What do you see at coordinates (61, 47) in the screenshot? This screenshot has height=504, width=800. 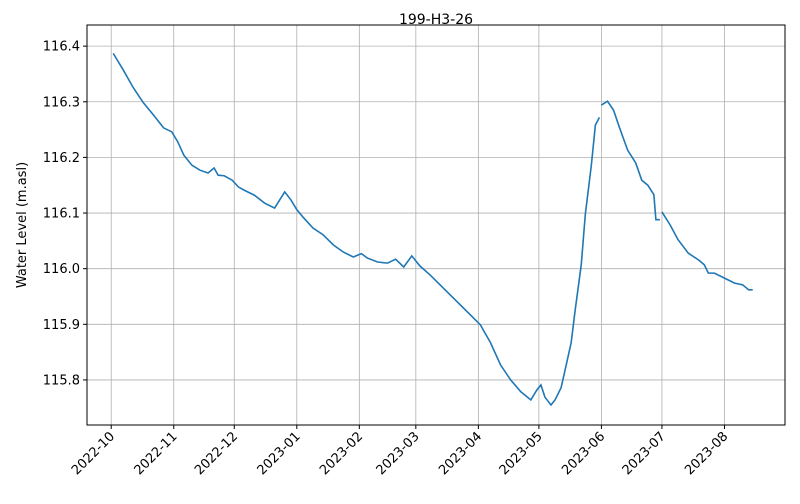 I see `y-tick-label: 116.4` at bounding box center [61, 47].